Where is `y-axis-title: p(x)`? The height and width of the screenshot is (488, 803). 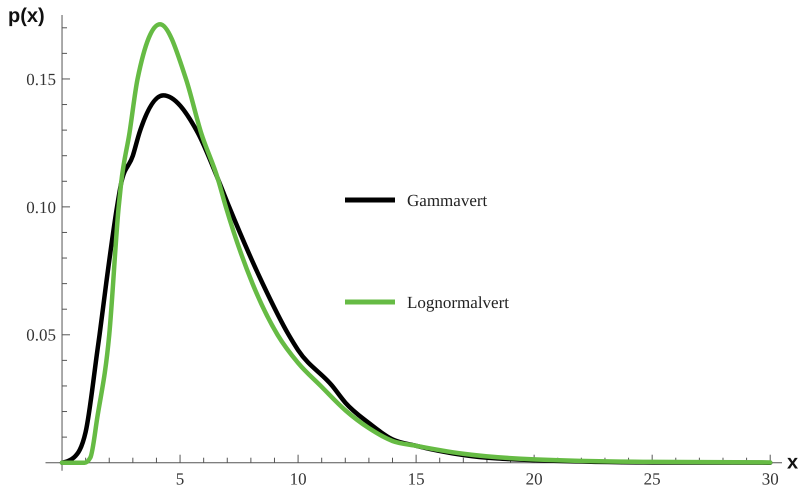
y-axis-title: p(x) is located at coordinates (26, 16).